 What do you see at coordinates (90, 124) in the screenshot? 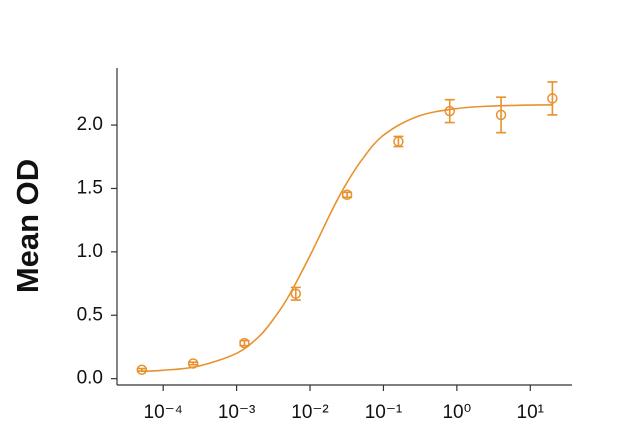
I see `y-tick-label: 2.0` at bounding box center [90, 124].